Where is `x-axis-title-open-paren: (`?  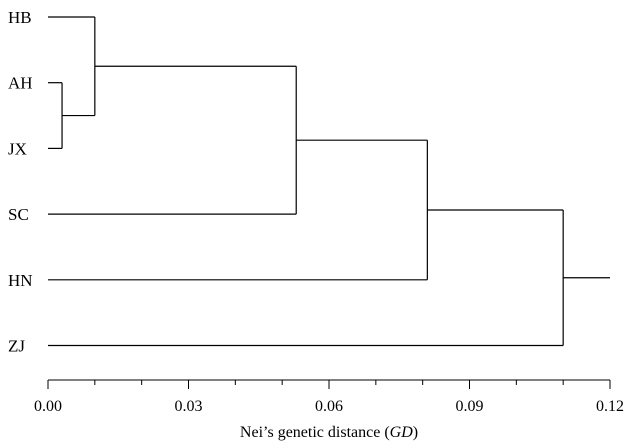 x-axis-title-open-paren: ( is located at coordinates (384, 432).